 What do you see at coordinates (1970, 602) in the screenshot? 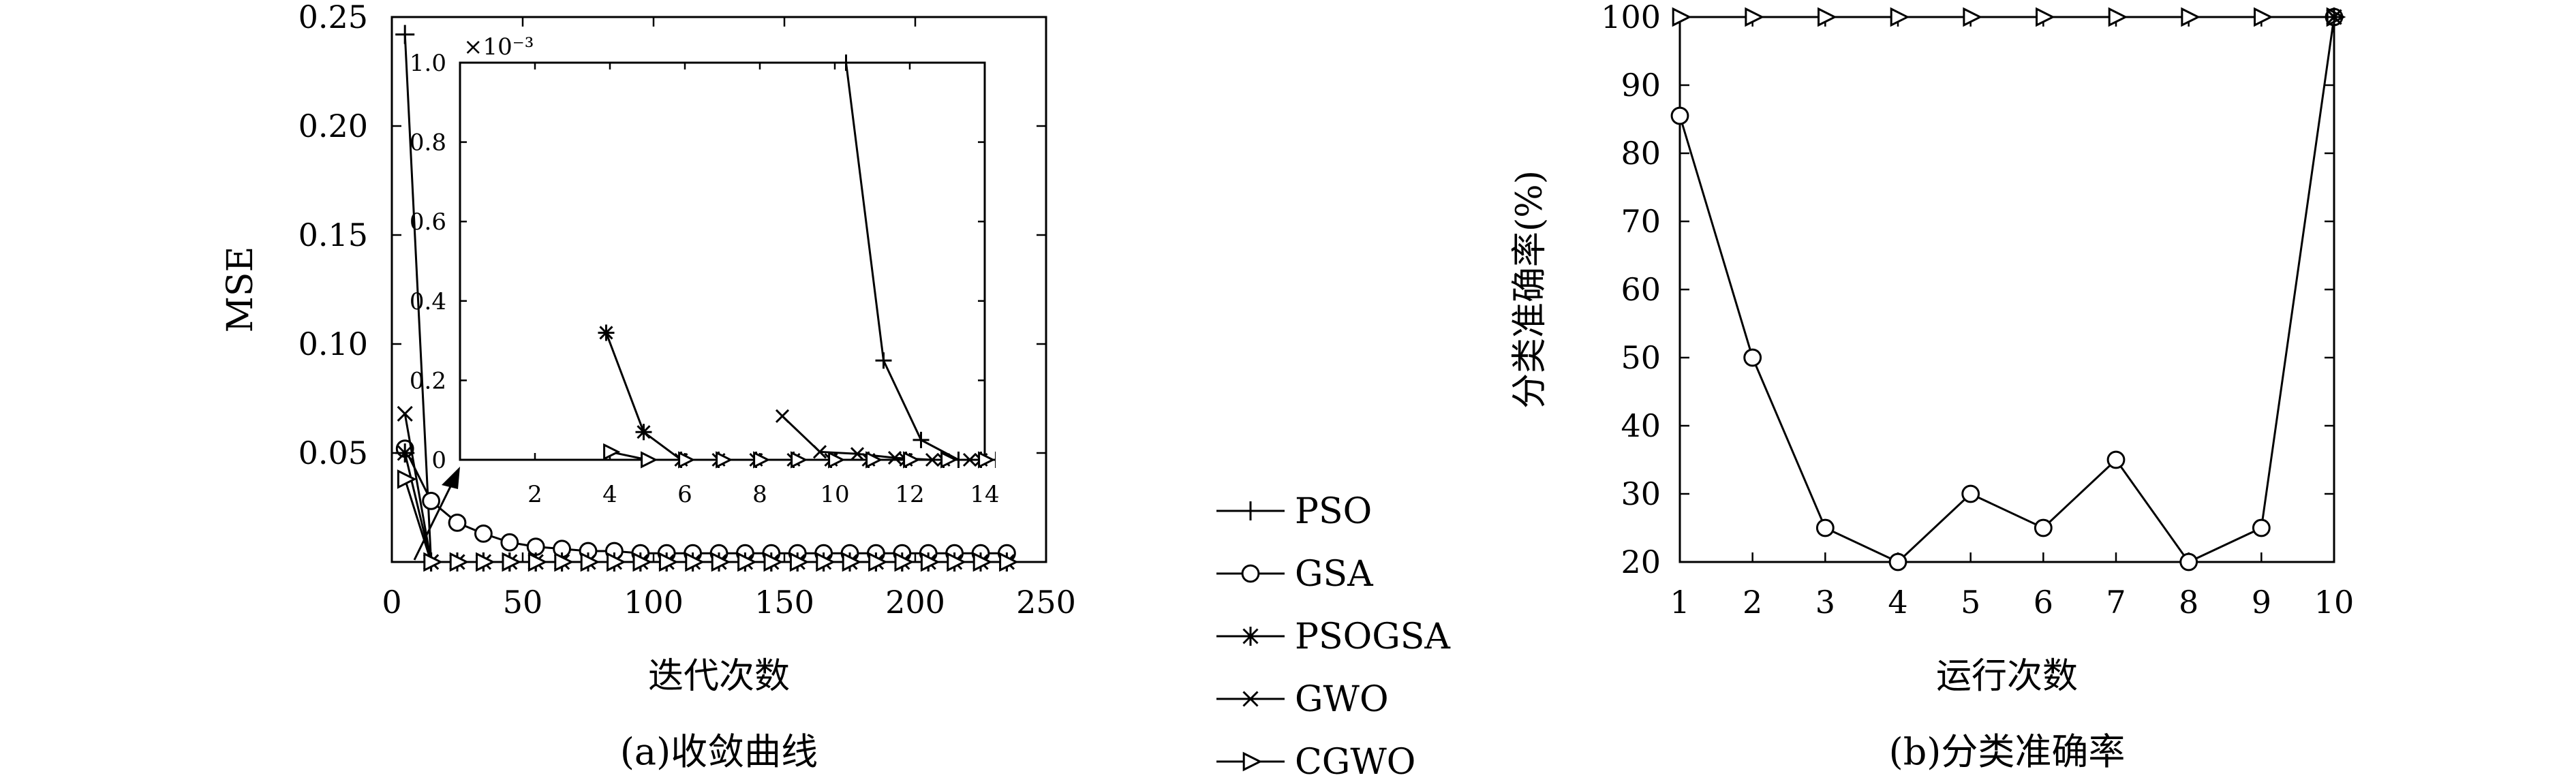
I see `panel-b-x-tick-label: 5` at bounding box center [1970, 602].